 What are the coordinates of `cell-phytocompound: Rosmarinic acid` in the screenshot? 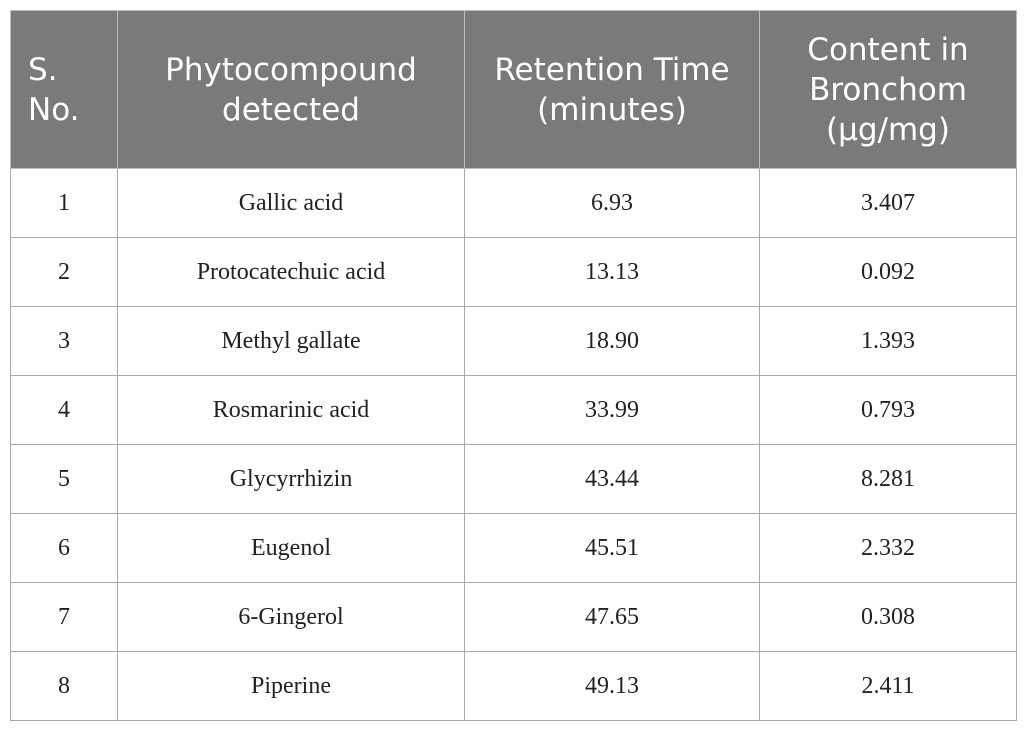 It's located at (291, 410).